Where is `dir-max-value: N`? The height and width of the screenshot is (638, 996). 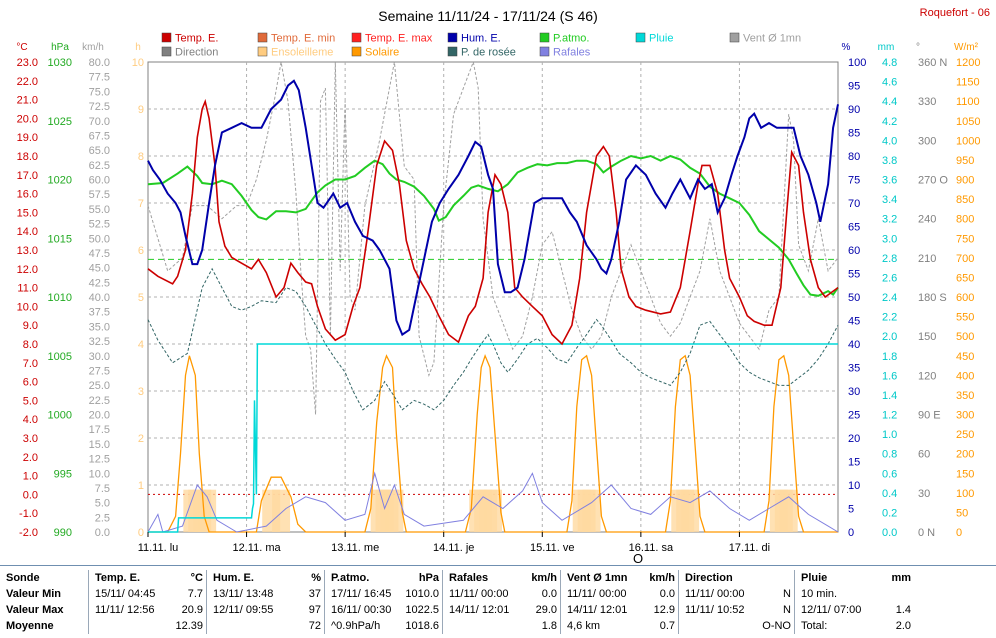
dir-max-value: N is located at coordinates (787, 610).